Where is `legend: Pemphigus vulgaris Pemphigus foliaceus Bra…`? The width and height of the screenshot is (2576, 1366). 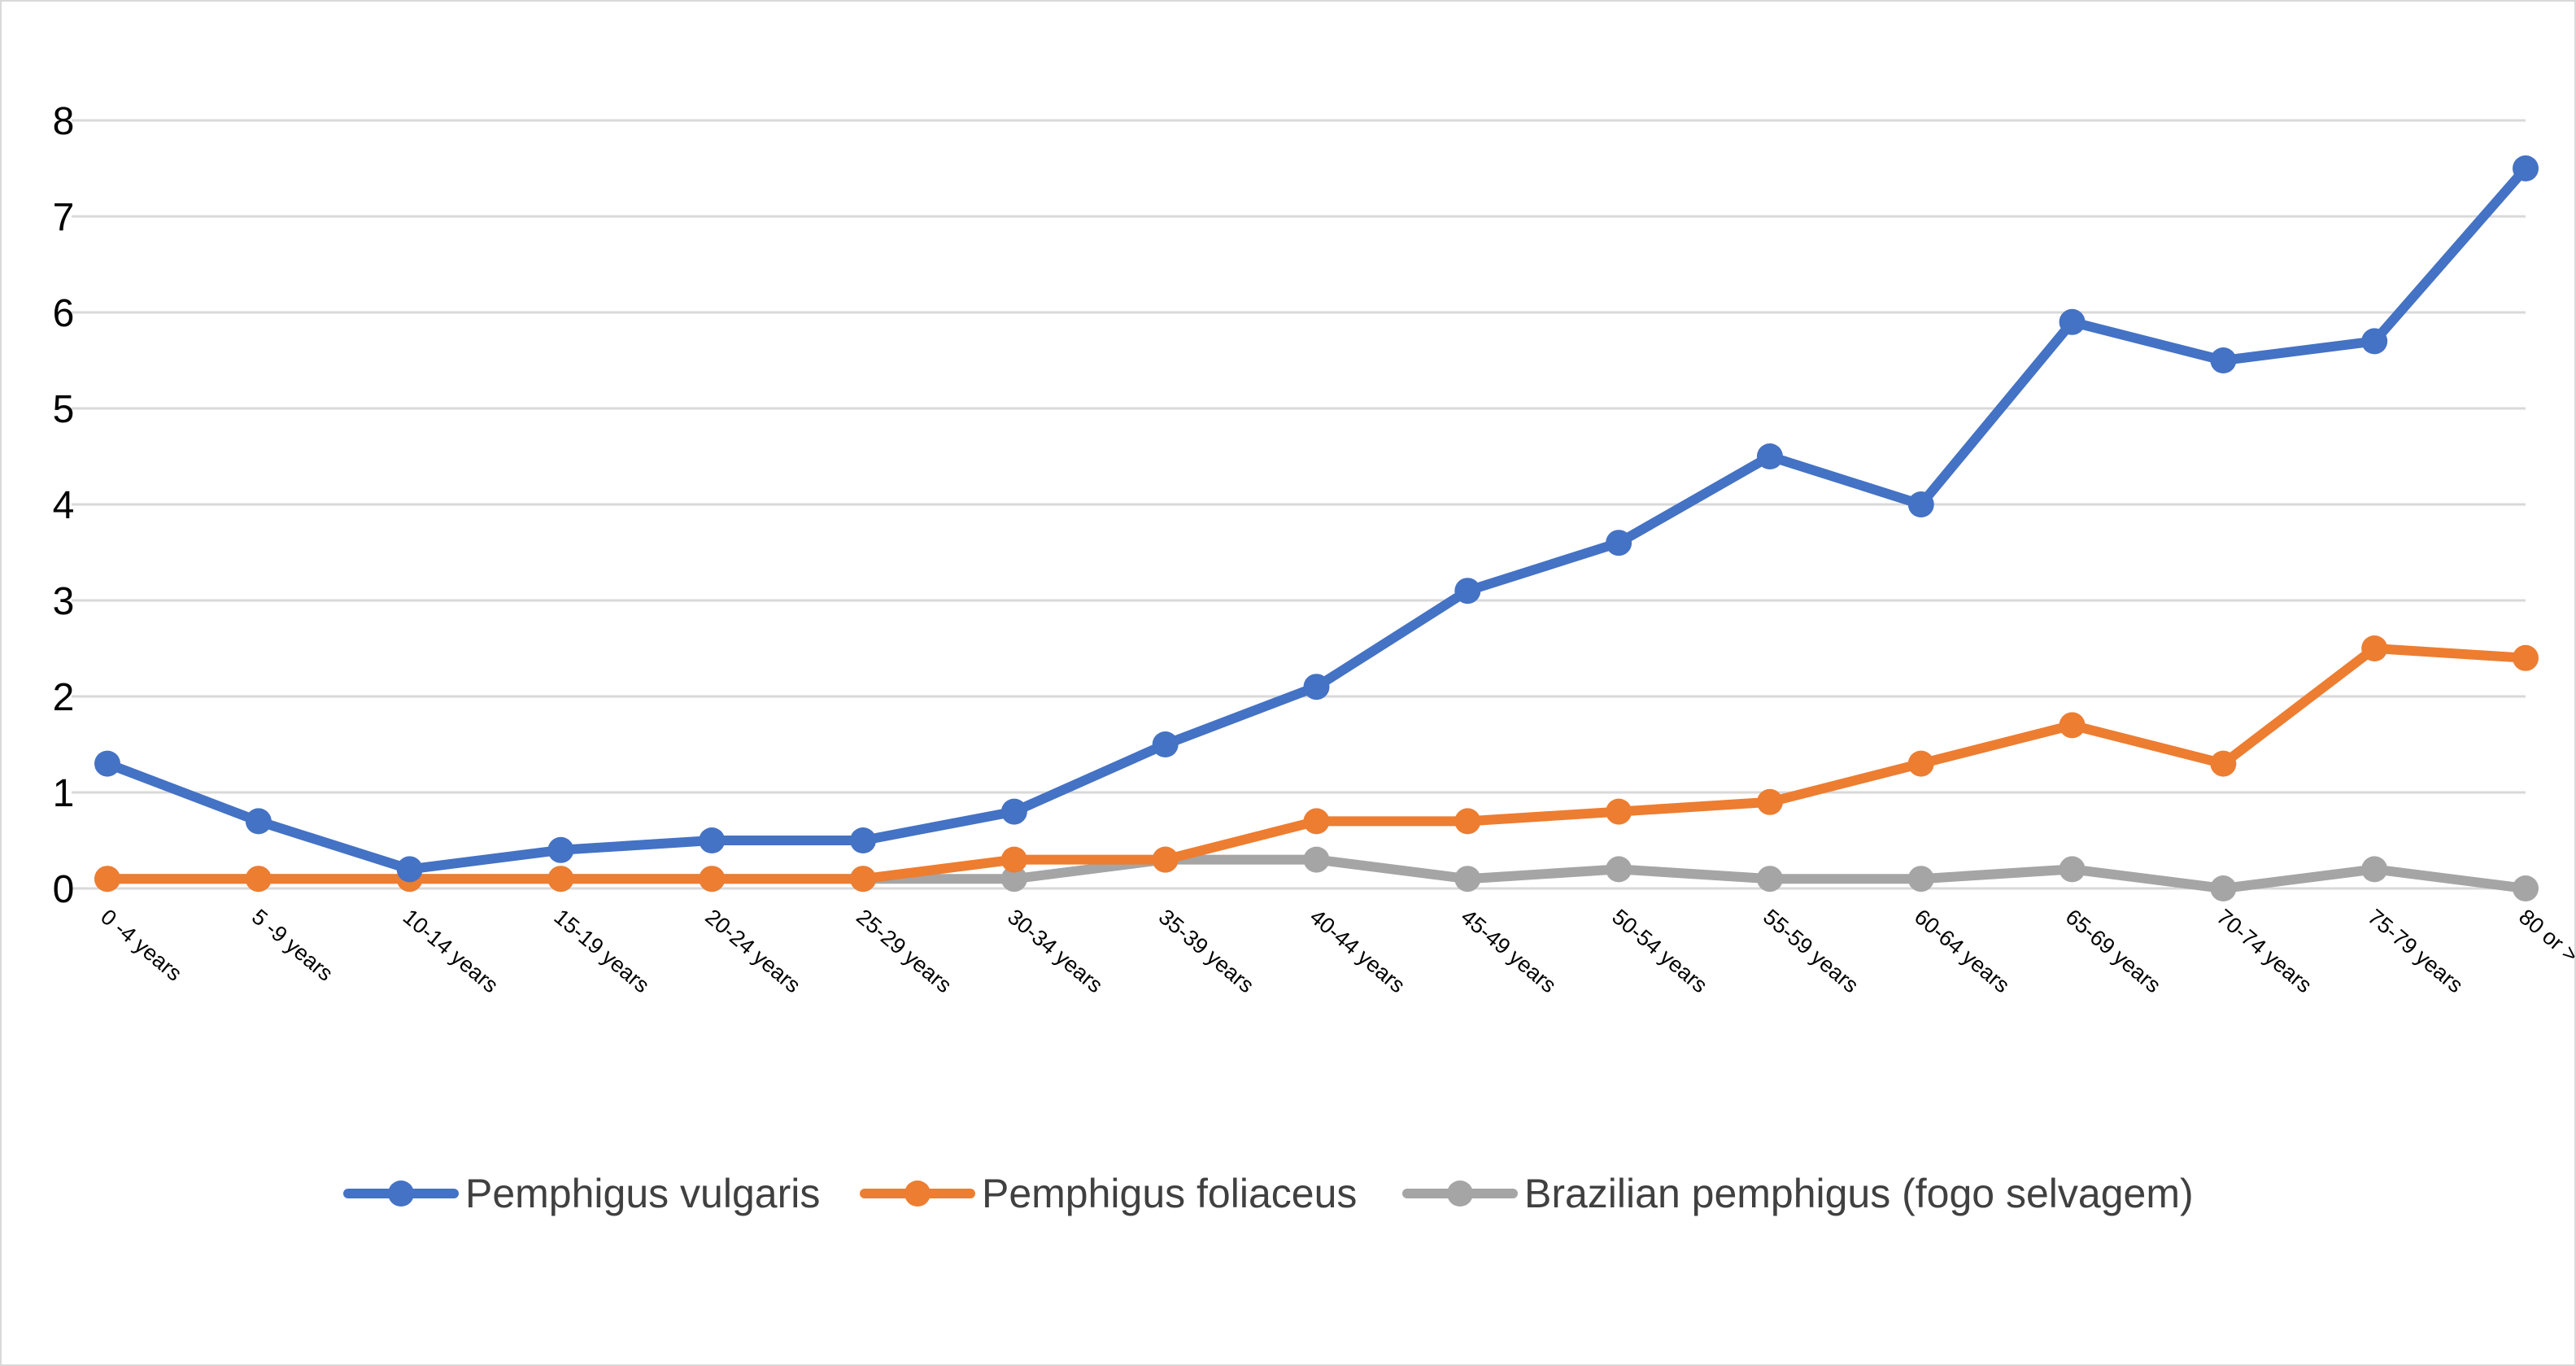 legend: Pemphigus vulgaris Pemphigus foliaceus Bra… is located at coordinates (1268, 1193).